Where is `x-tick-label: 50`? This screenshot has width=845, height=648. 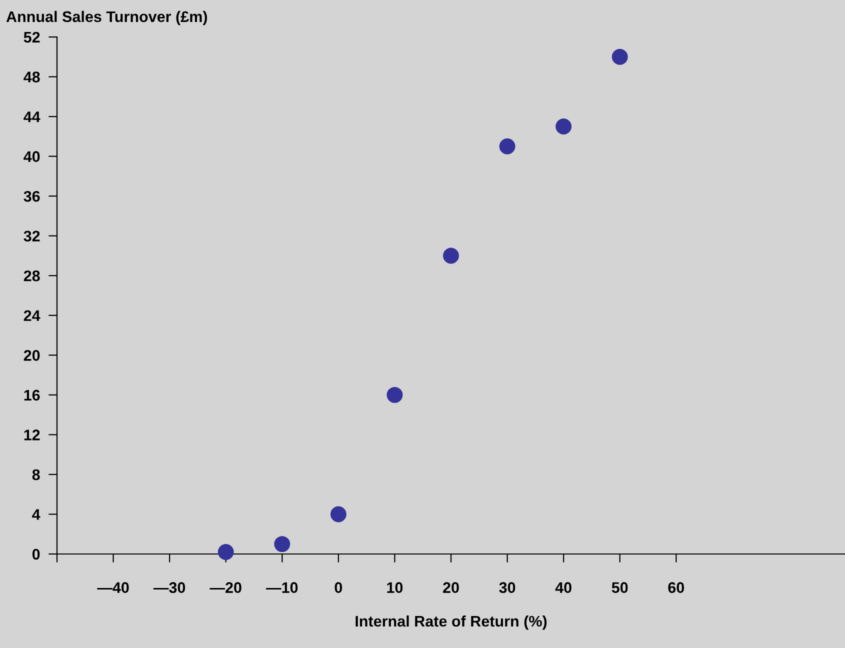 x-tick-label: 50 is located at coordinates (620, 587).